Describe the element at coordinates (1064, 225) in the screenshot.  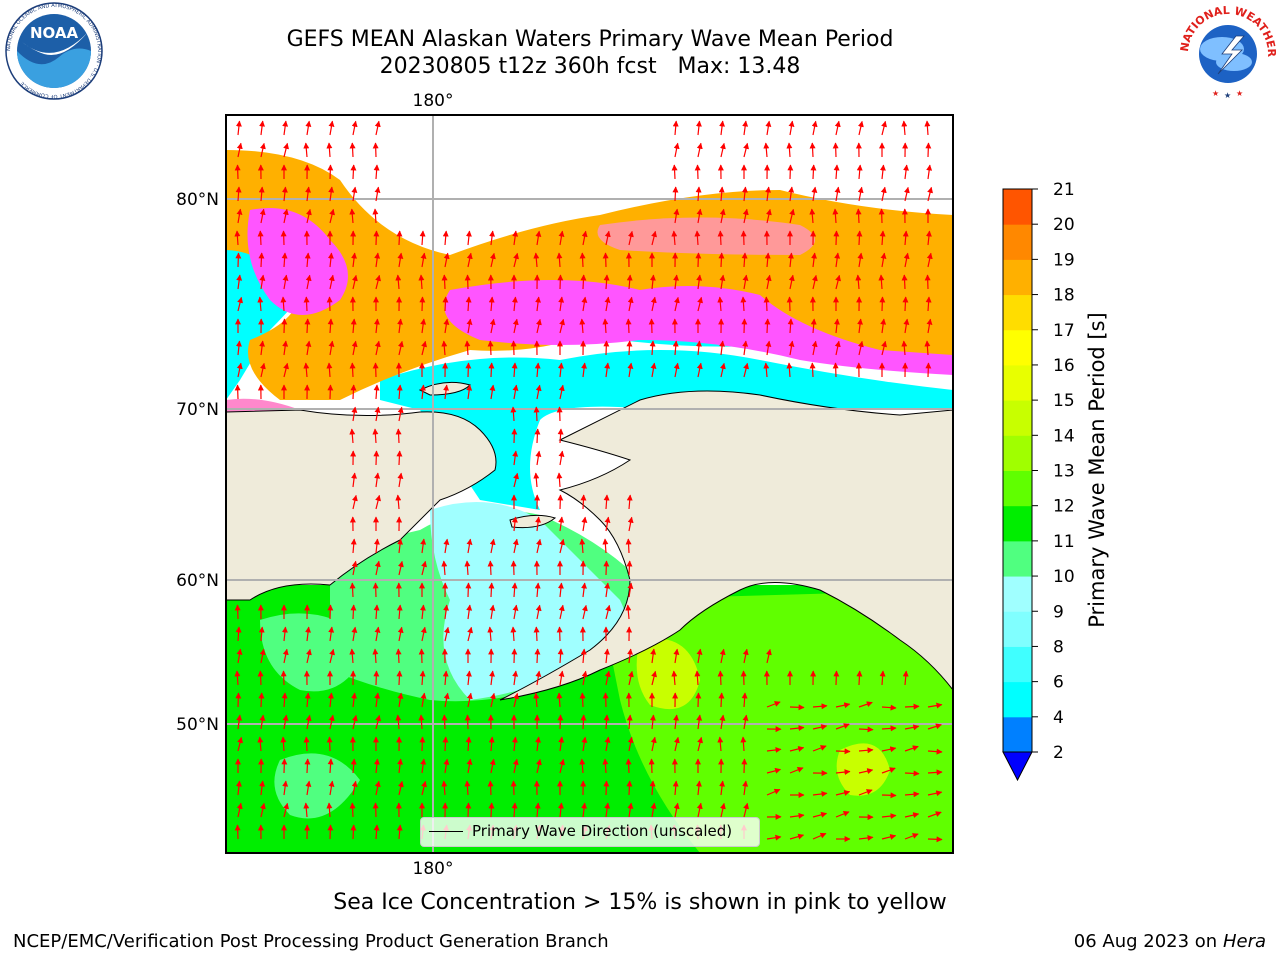
I see `colorbar-tick-label: 20` at that location.